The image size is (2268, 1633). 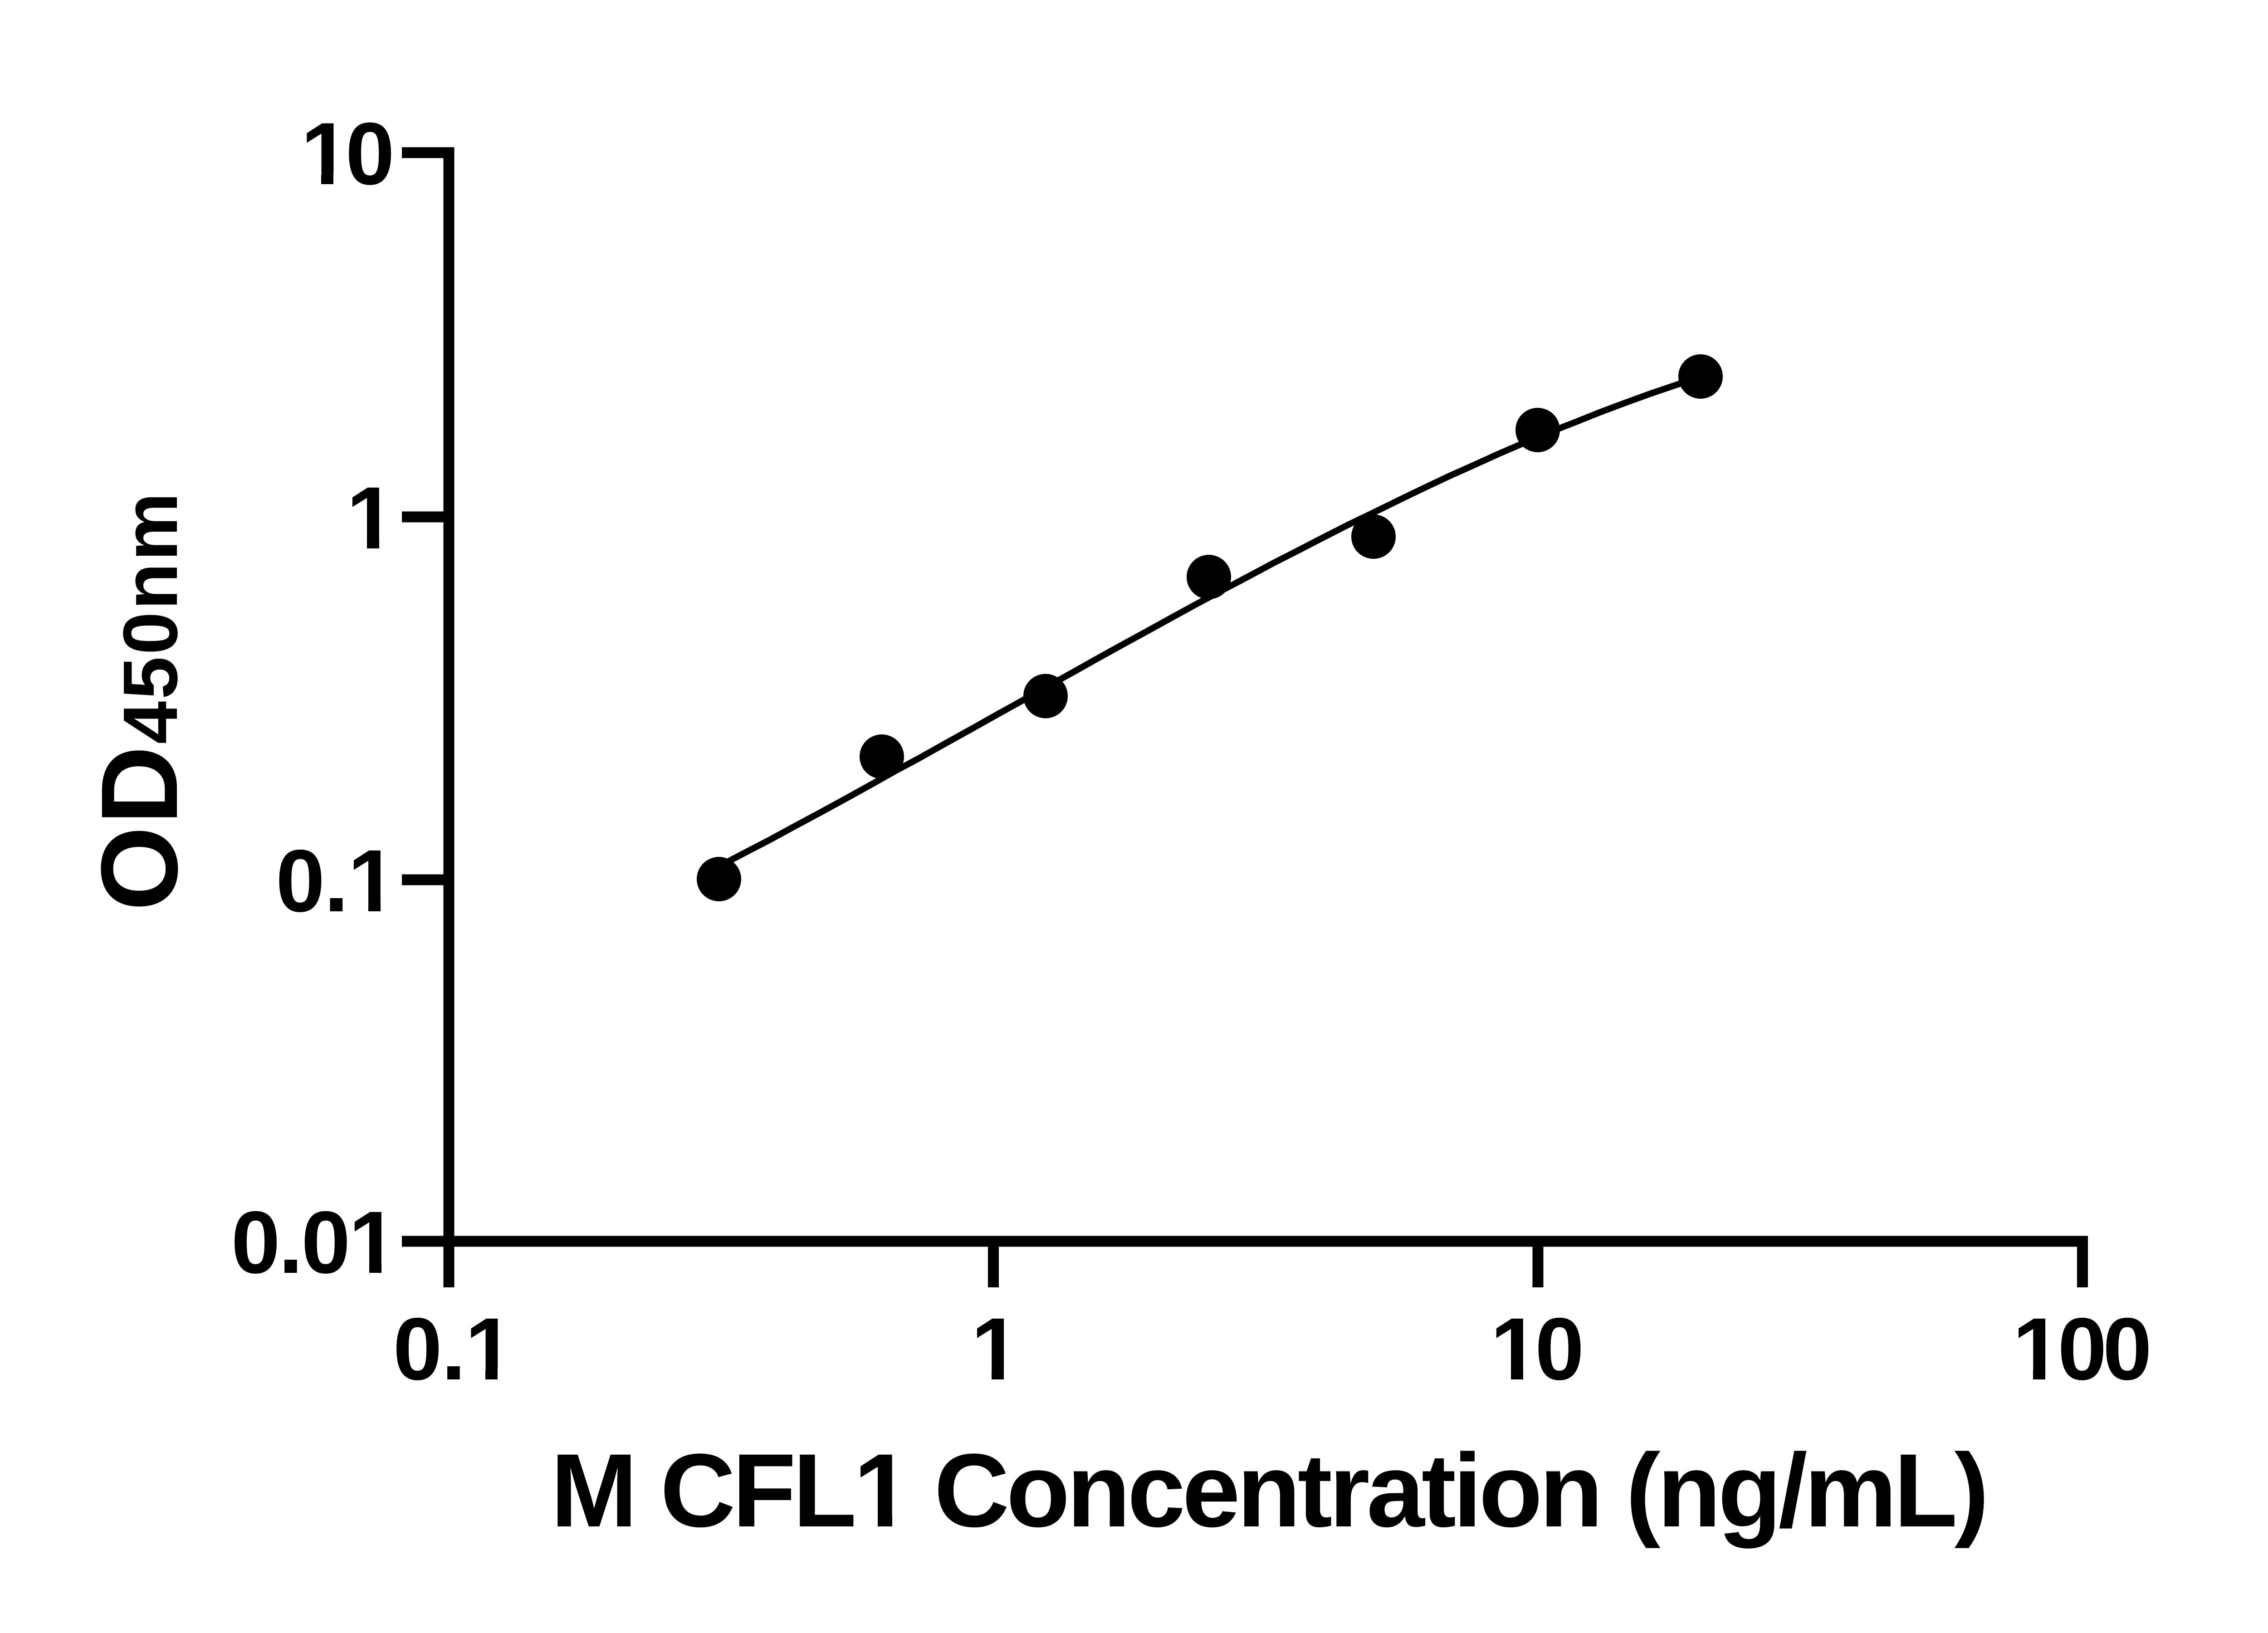 I want to click on svg-text: M CFL1 Concentration (ng/mL), so click(x=1269, y=1490).